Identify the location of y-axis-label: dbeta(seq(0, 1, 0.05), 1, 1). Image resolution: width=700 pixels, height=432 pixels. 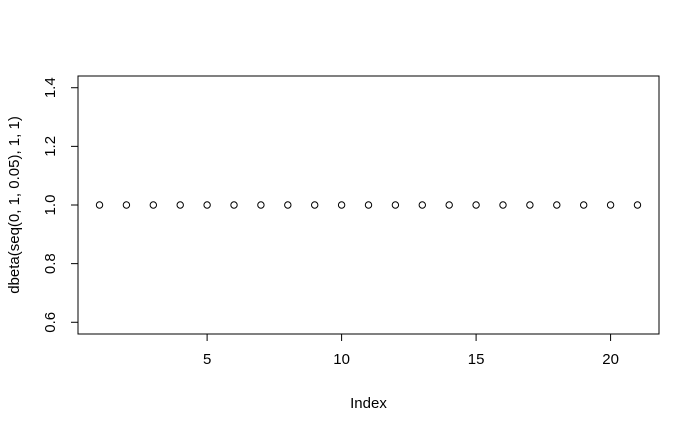
(14, 205).